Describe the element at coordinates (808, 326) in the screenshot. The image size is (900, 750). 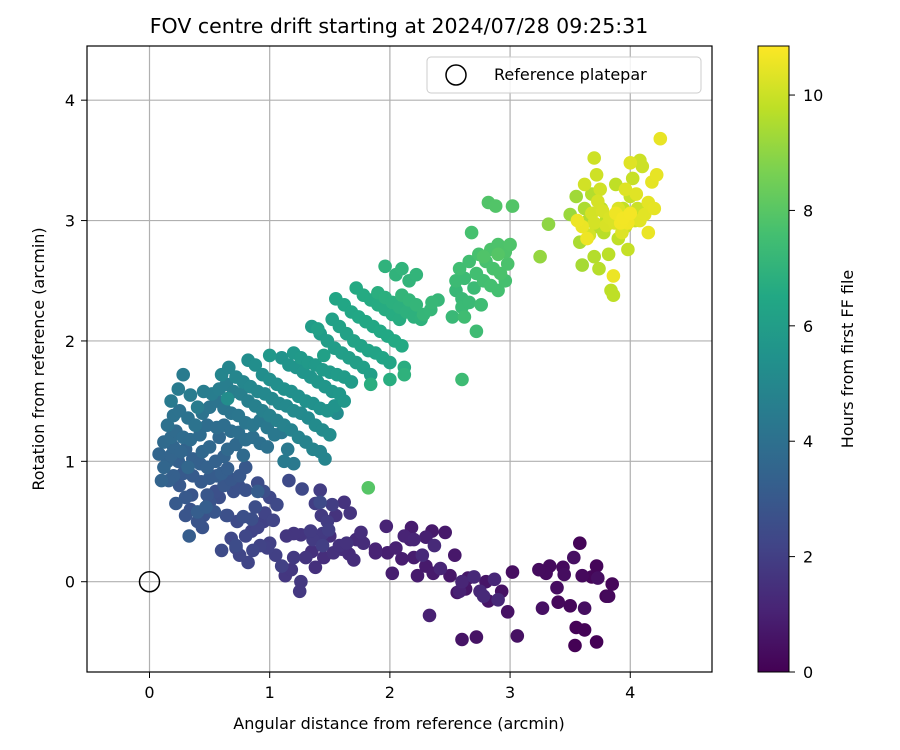
I see `colorbar-tick-label: 6` at that location.